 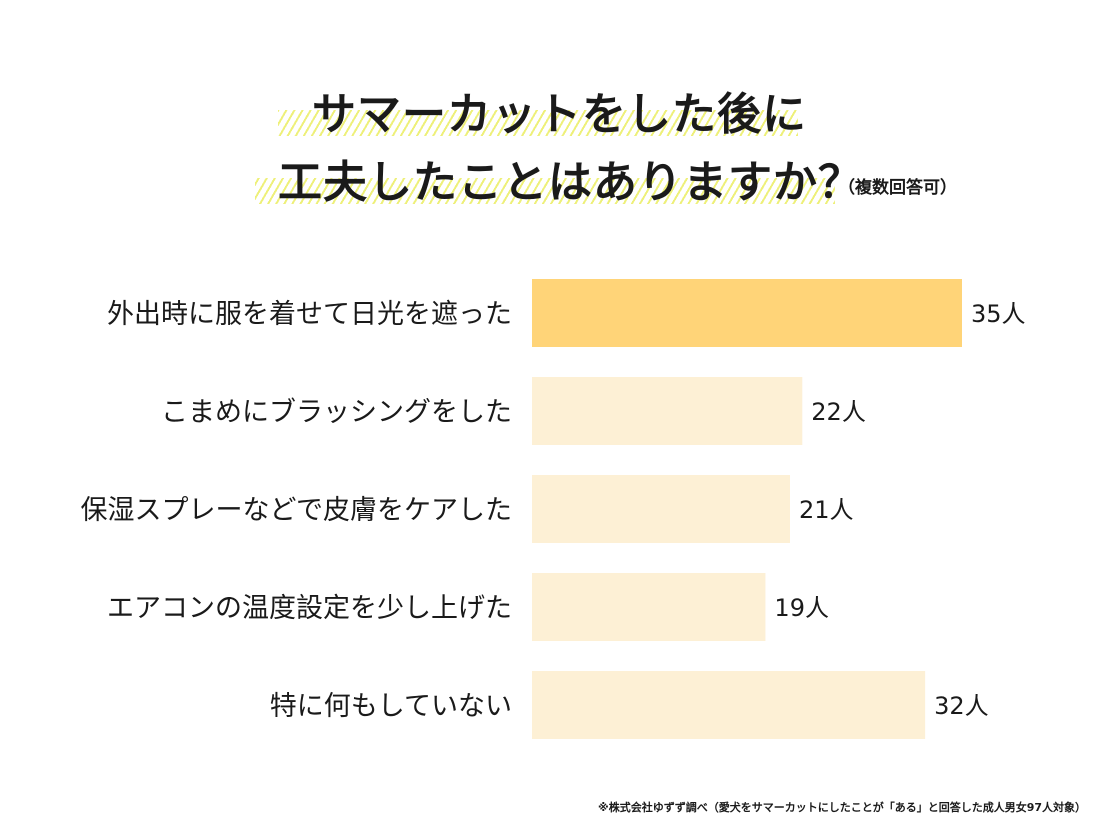 What do you see at coordinates (826, 510) in the screenshot?
I see `value-label-3: 21人` at bounding box center [826, 510].